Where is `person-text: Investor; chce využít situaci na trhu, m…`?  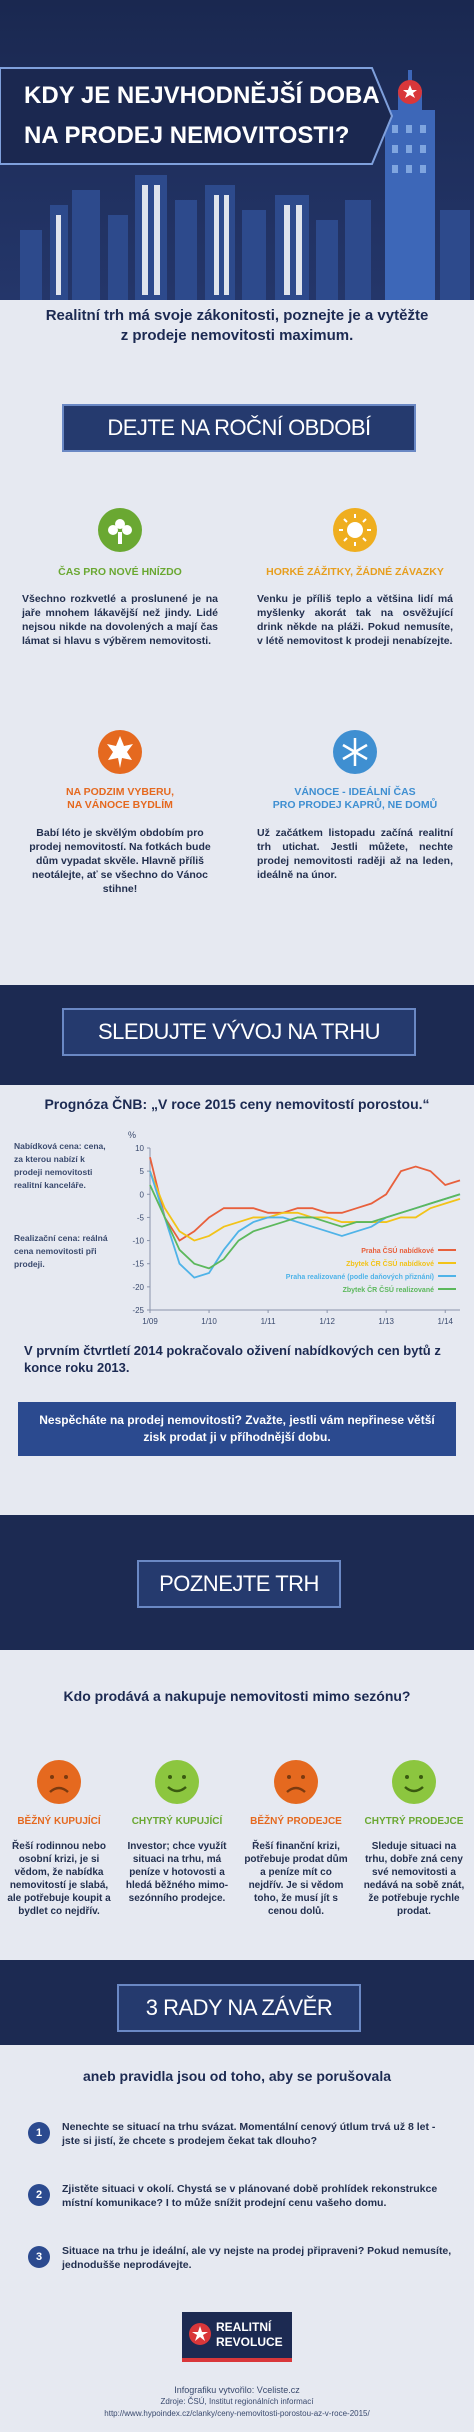 person-text: Investor; chce využít situaci na trhu, m… is located at coordinates (177, 1872).